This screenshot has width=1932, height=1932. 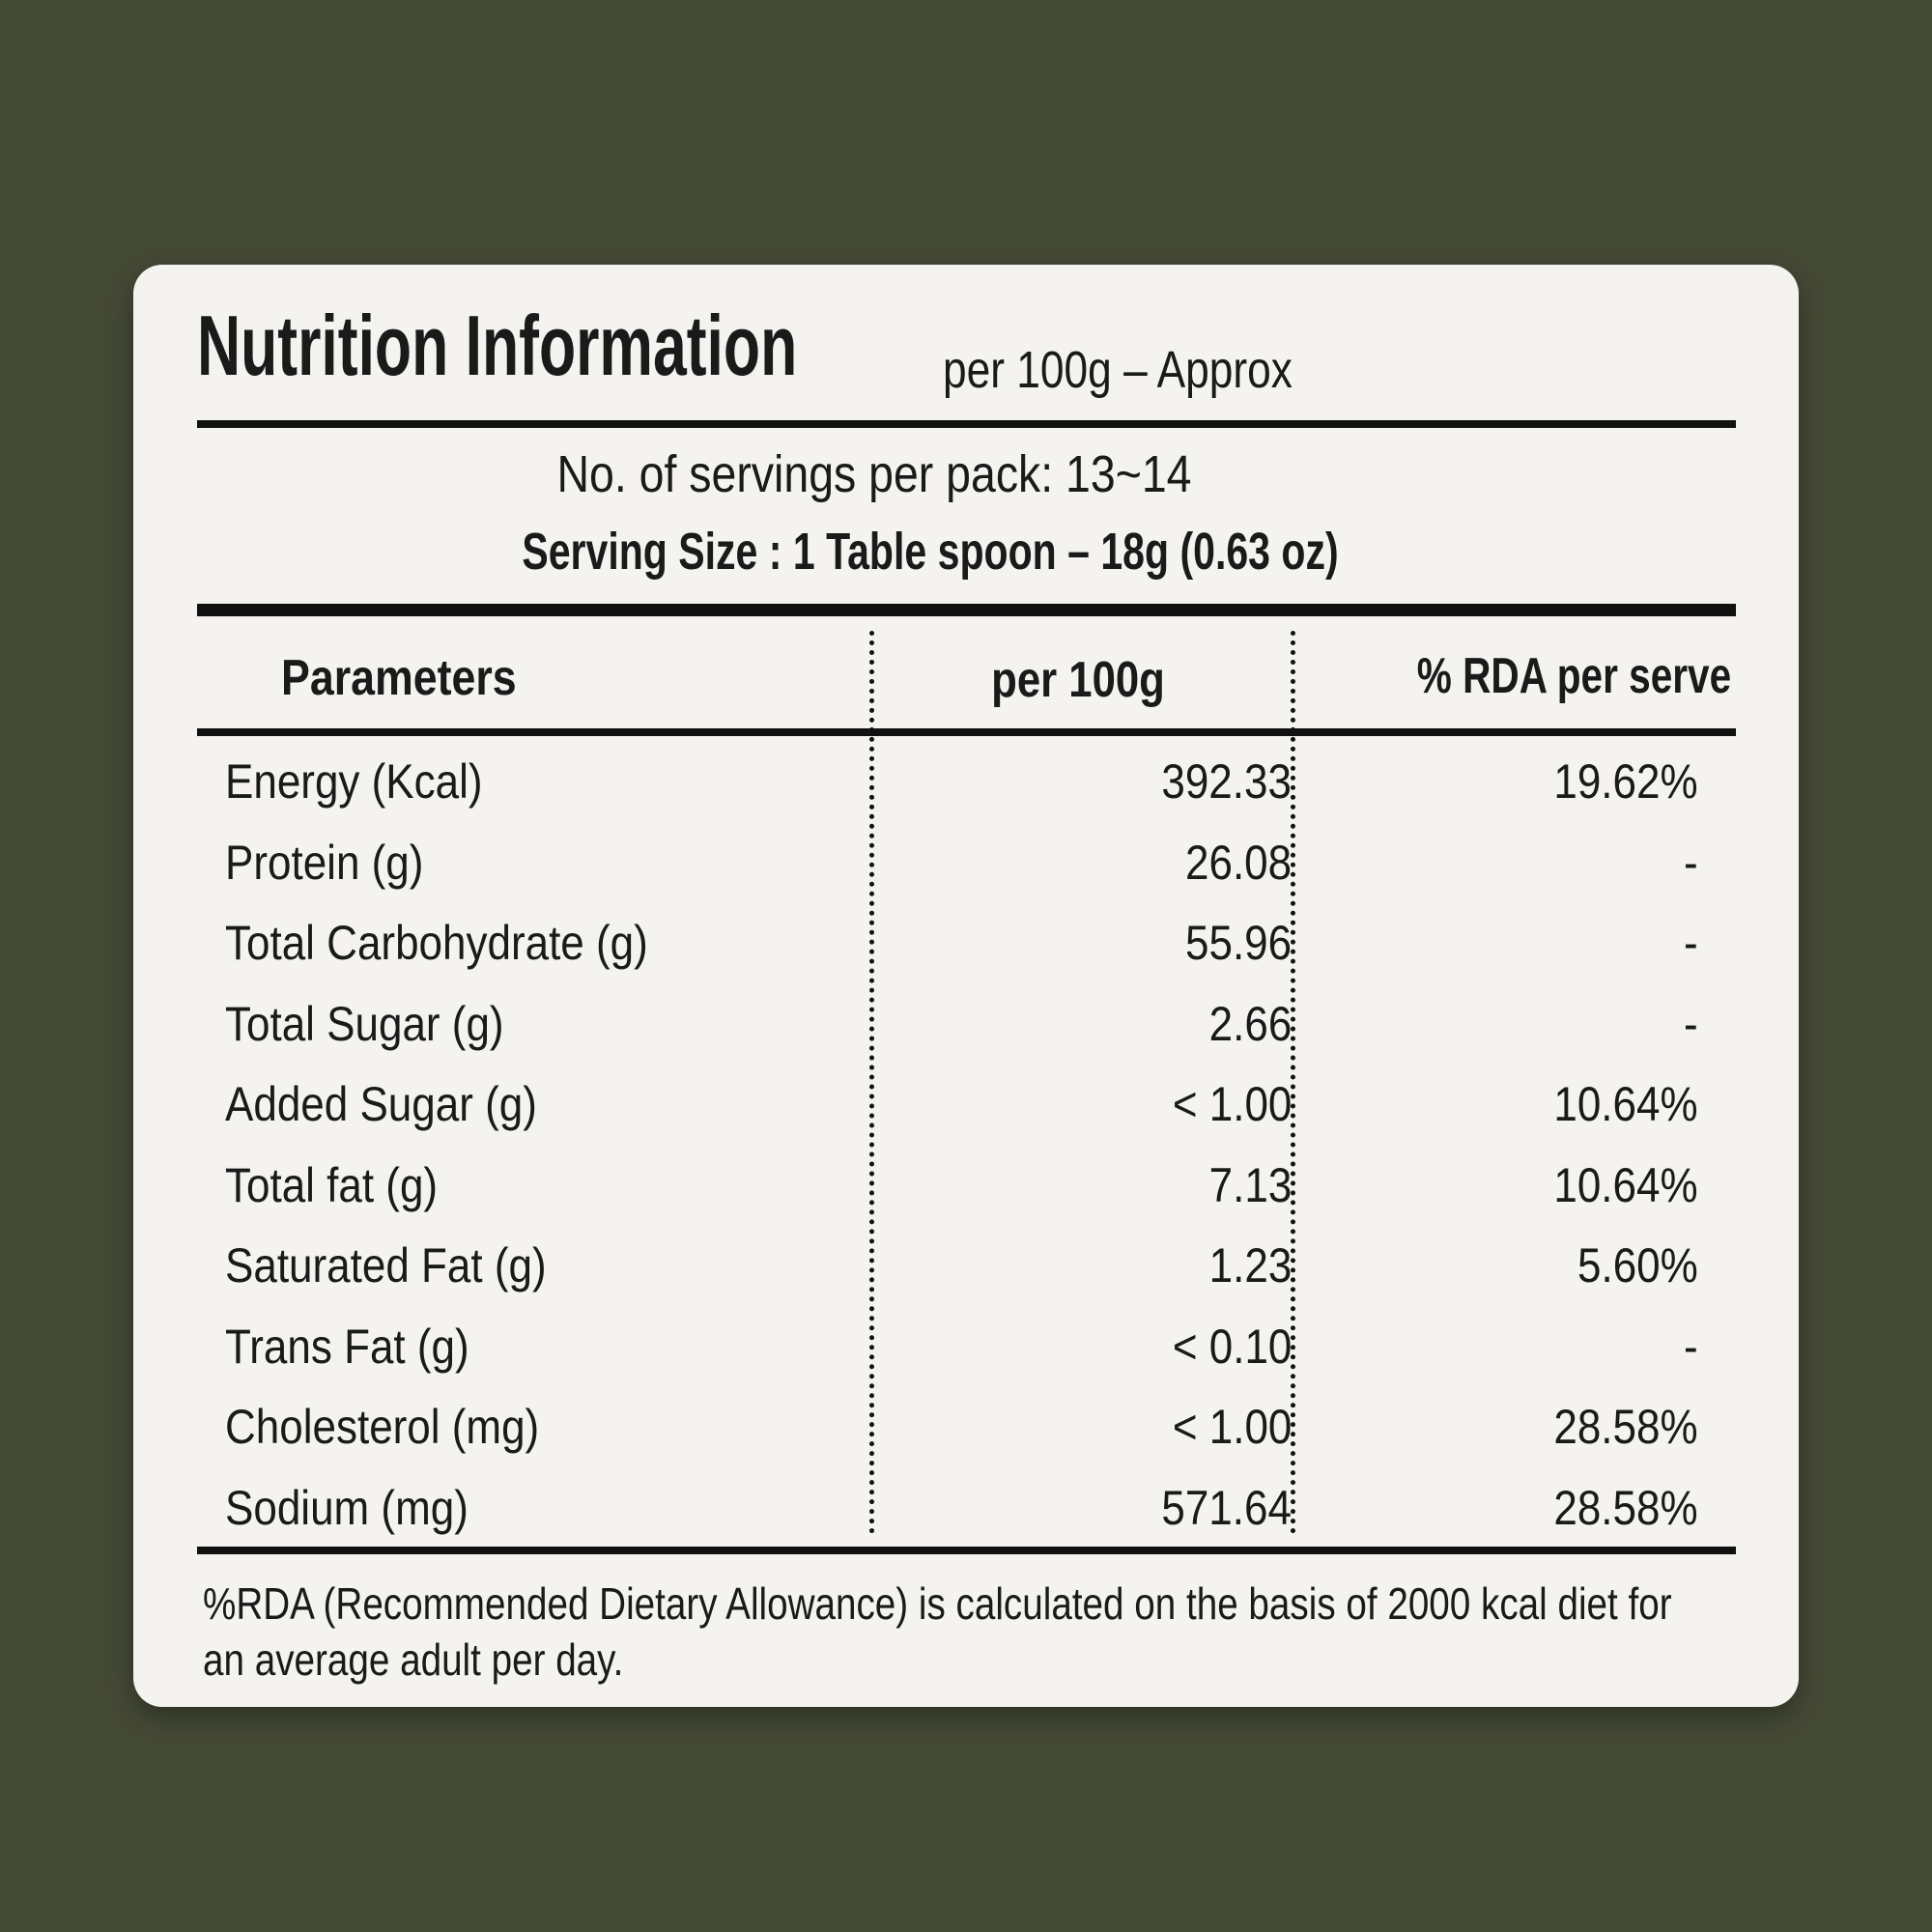 What do you see at coordinates (1238, 943) in the screenshot?
I see `per-100g: 55.96` at bounding box center [1238, 943].